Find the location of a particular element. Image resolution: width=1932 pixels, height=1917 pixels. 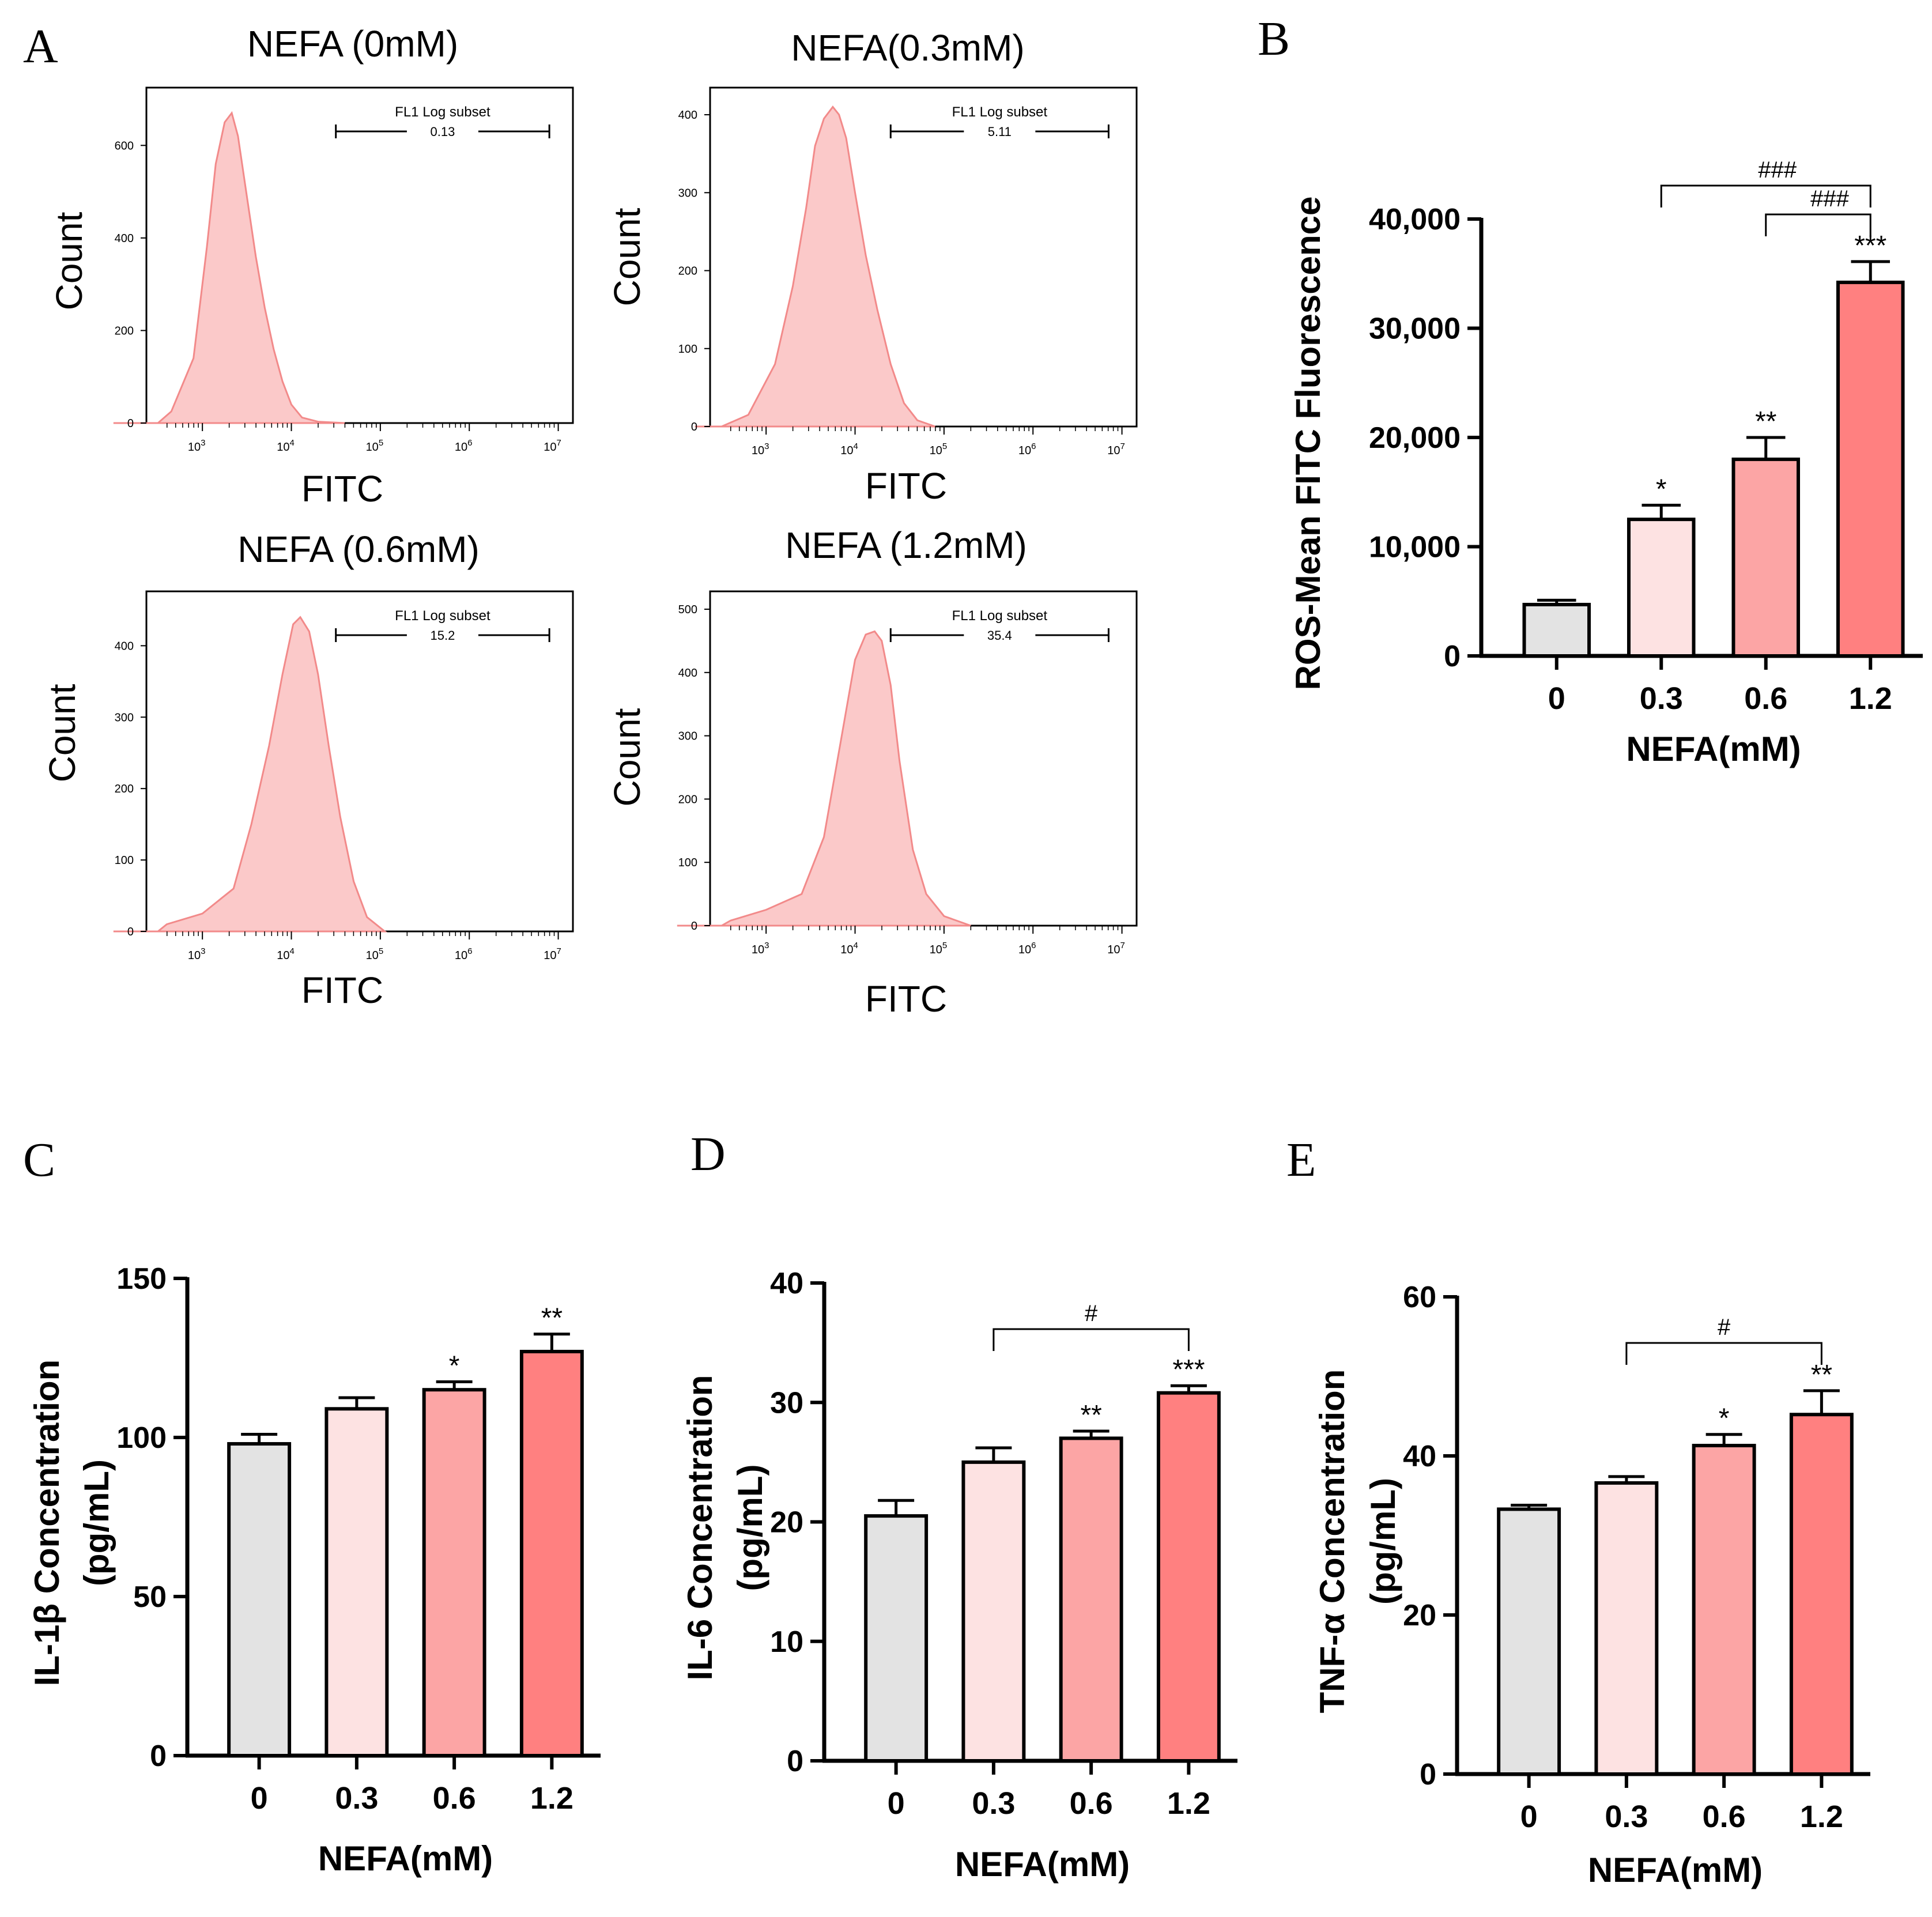

comparison-label: ### is located at coordinates (1830, 199).